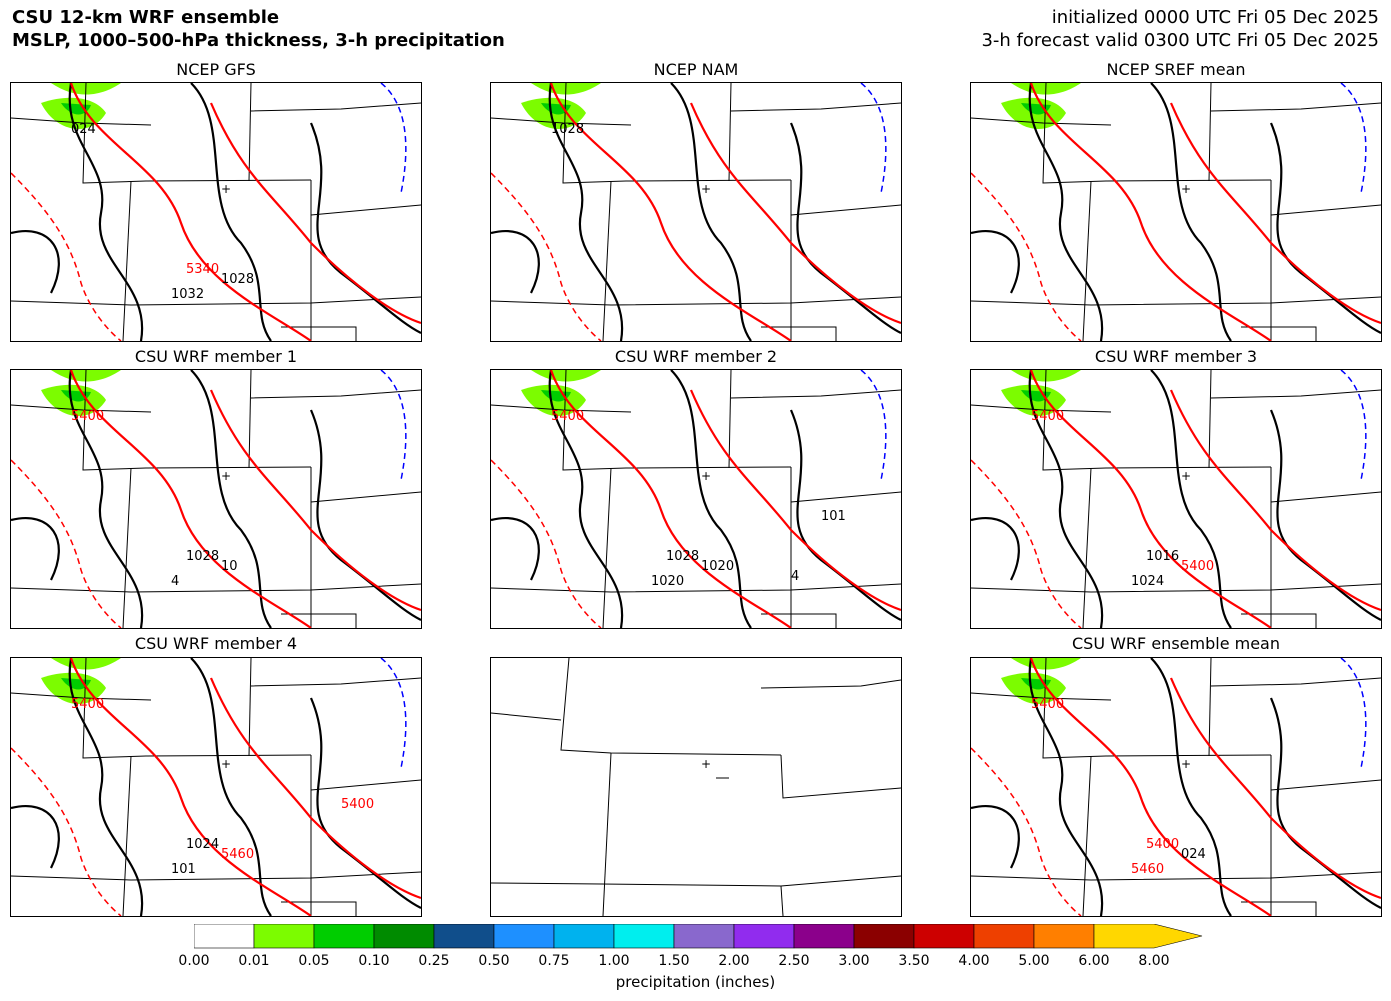 Image resolution: width=1391 pixels, height=1001 pixels. What do you see at coordinates (83, 129) in the screenshot?
I see `contour-label: 024` at bounding box center [83, 129].